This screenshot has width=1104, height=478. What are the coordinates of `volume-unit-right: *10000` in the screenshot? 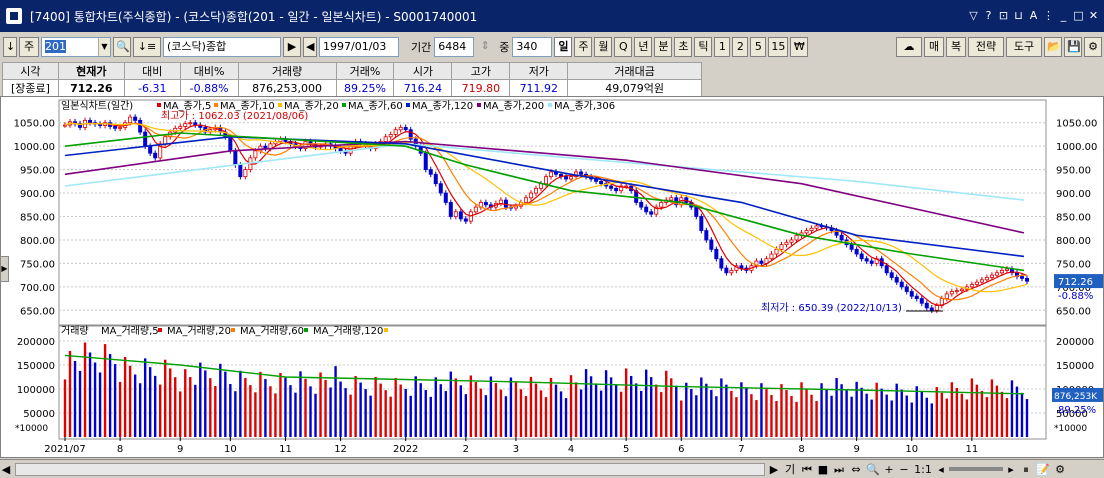 It's located at (1070, 429).